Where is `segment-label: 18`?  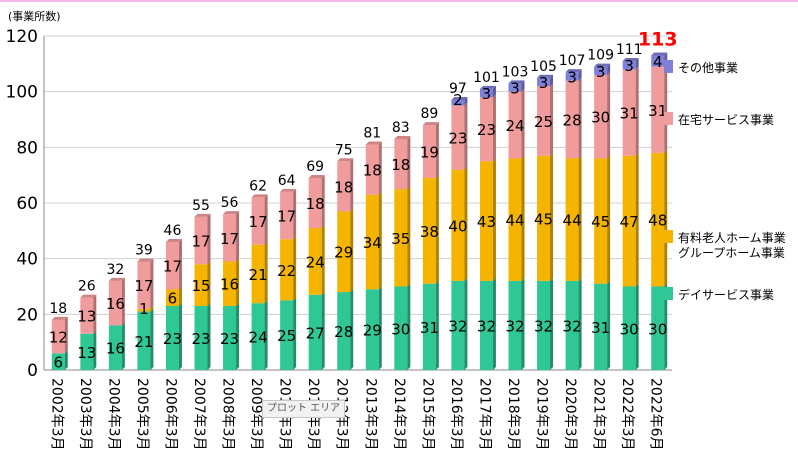
segment-label: 18 is located at coordinates (372, 171).